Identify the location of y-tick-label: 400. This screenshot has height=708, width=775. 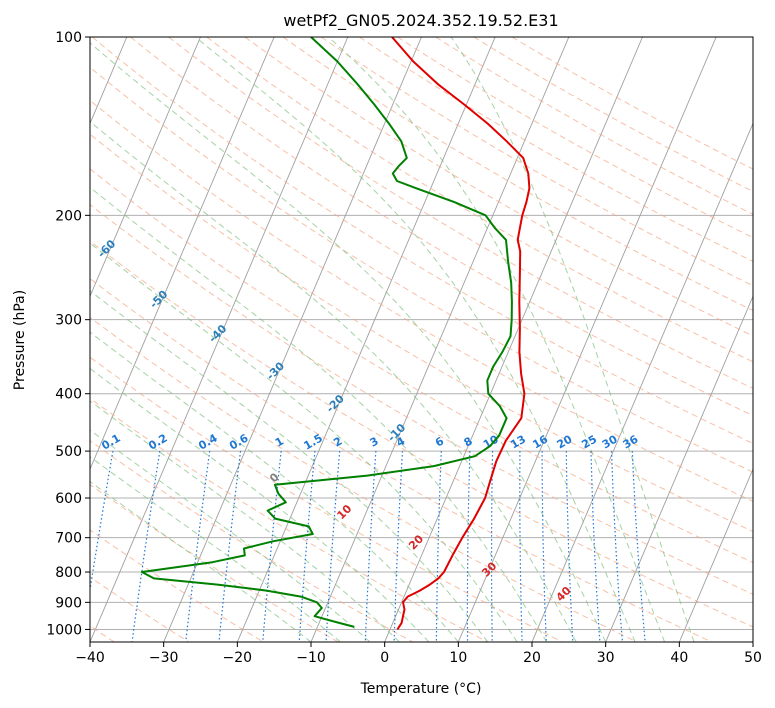
(68, 395).